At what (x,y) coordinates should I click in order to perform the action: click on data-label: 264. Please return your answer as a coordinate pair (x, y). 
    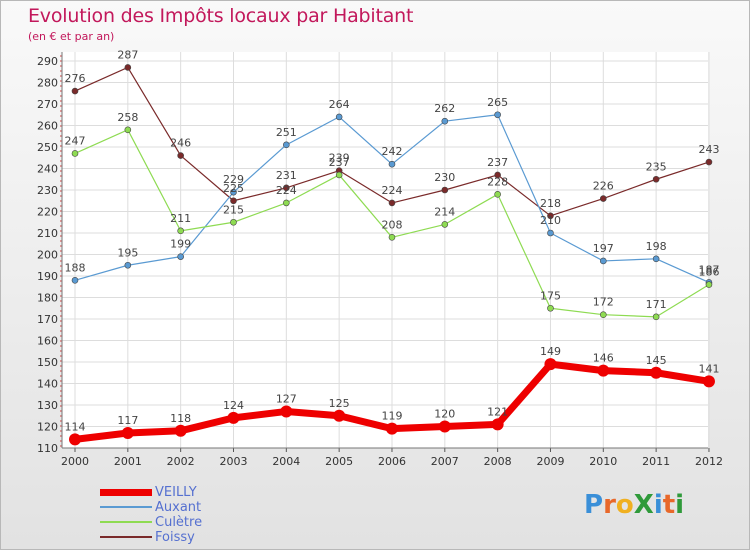
    Looking at the image, I should click on (339, 104).